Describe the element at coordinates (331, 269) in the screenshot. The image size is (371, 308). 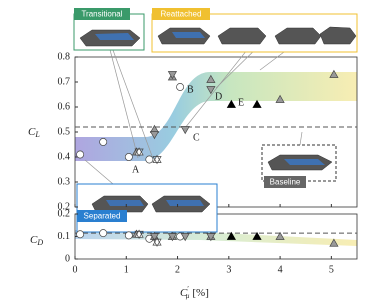
I see `x-tick-label: 5` at that location.